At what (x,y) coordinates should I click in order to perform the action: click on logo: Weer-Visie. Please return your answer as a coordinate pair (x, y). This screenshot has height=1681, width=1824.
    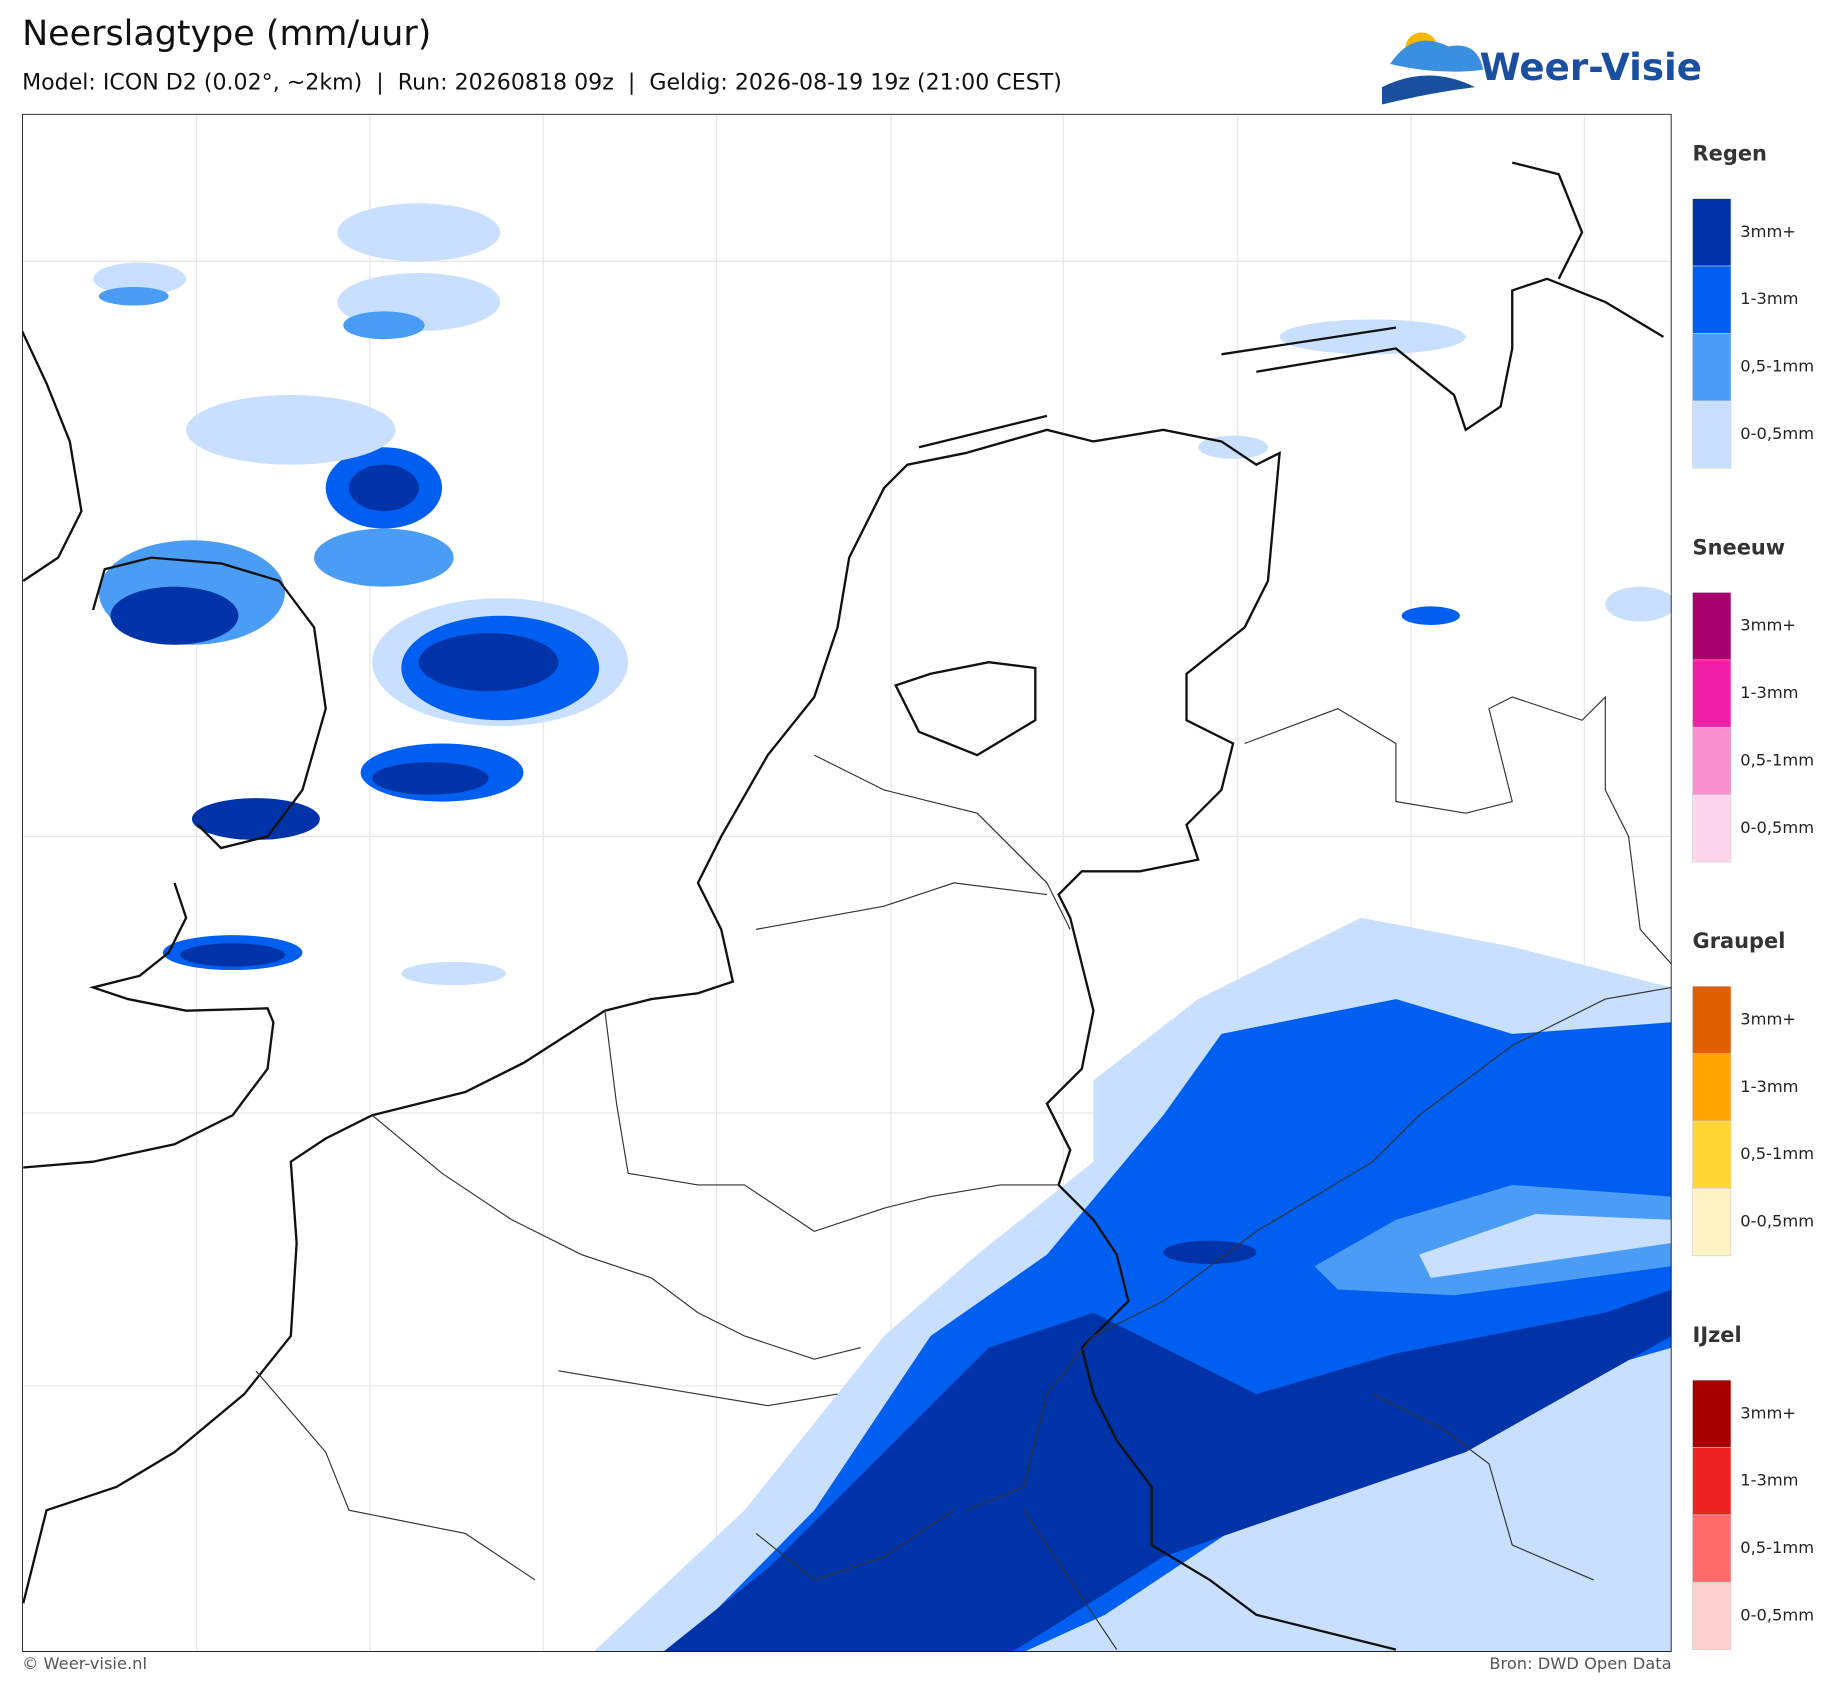
    Looking at the image, I should click on (1541, 68).